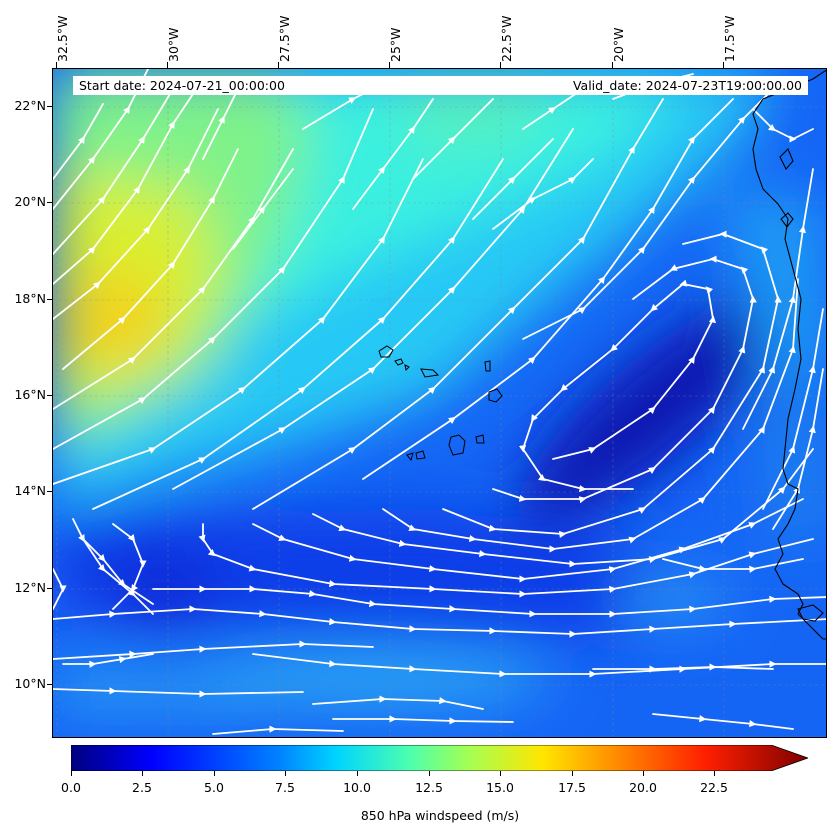 The image size is (837, 836). Describe the element at coordinates (30, 394) in the screenshot. I see `lat-label-16n: 16°N` at that location.